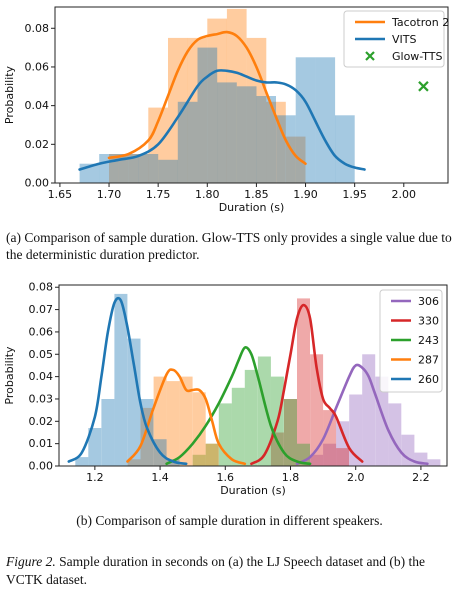 Image resolution: width=459 pixels, height=593 pixels. Describe the element at coordinates (95, 477) in the screenshot. I see `x-tick-label: 1.2` at that location.